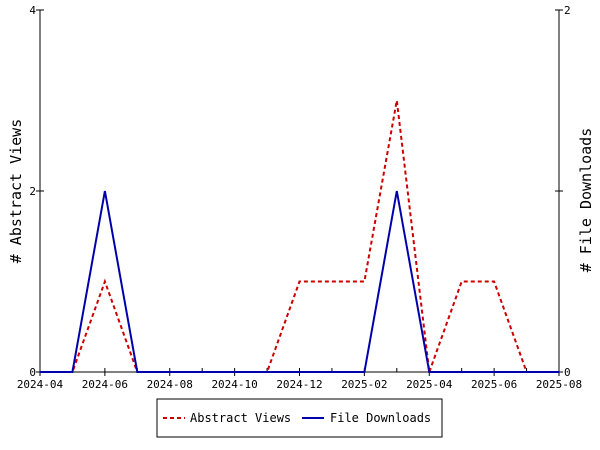  I want to click on y-left-tick-label: 0, so click(32, 372).